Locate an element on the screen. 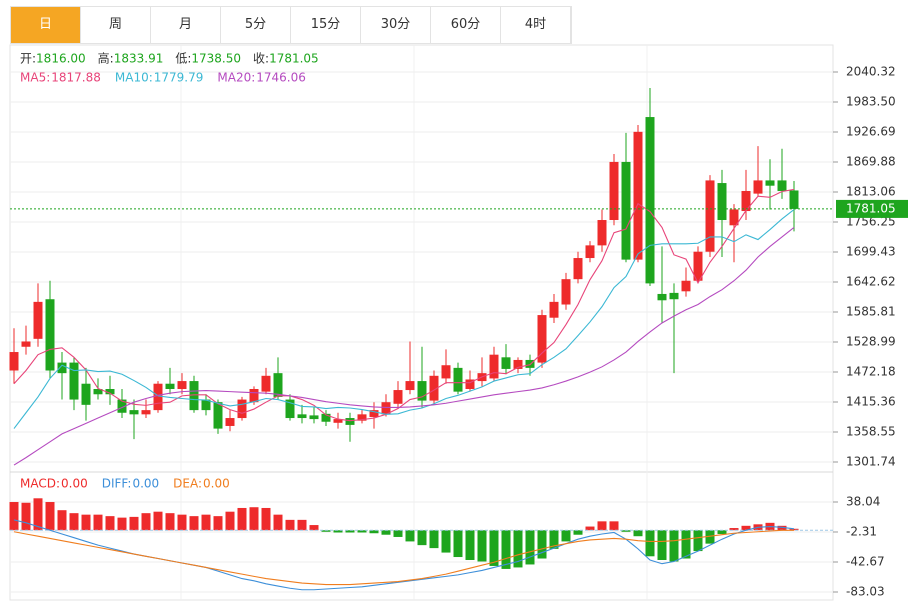  stat-label: 收: is located at coordinates (261, 59).